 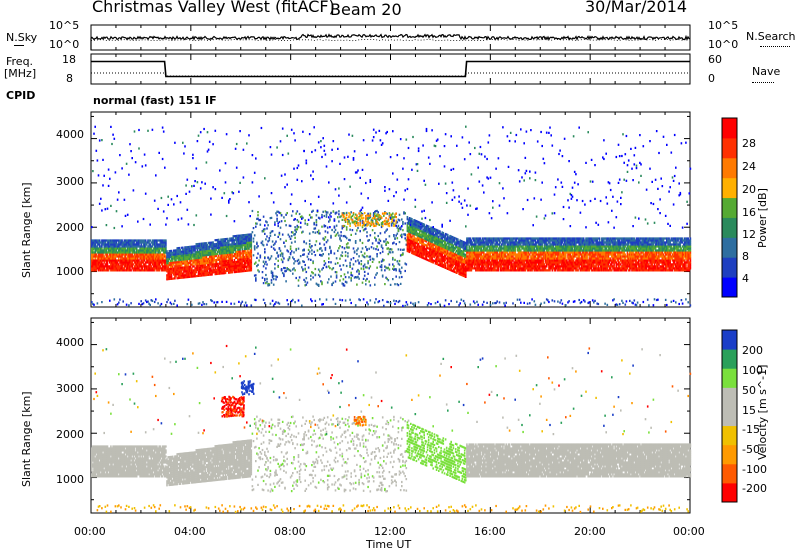 I want to click on power-colorbar-seg, so click(x=729, y=188).